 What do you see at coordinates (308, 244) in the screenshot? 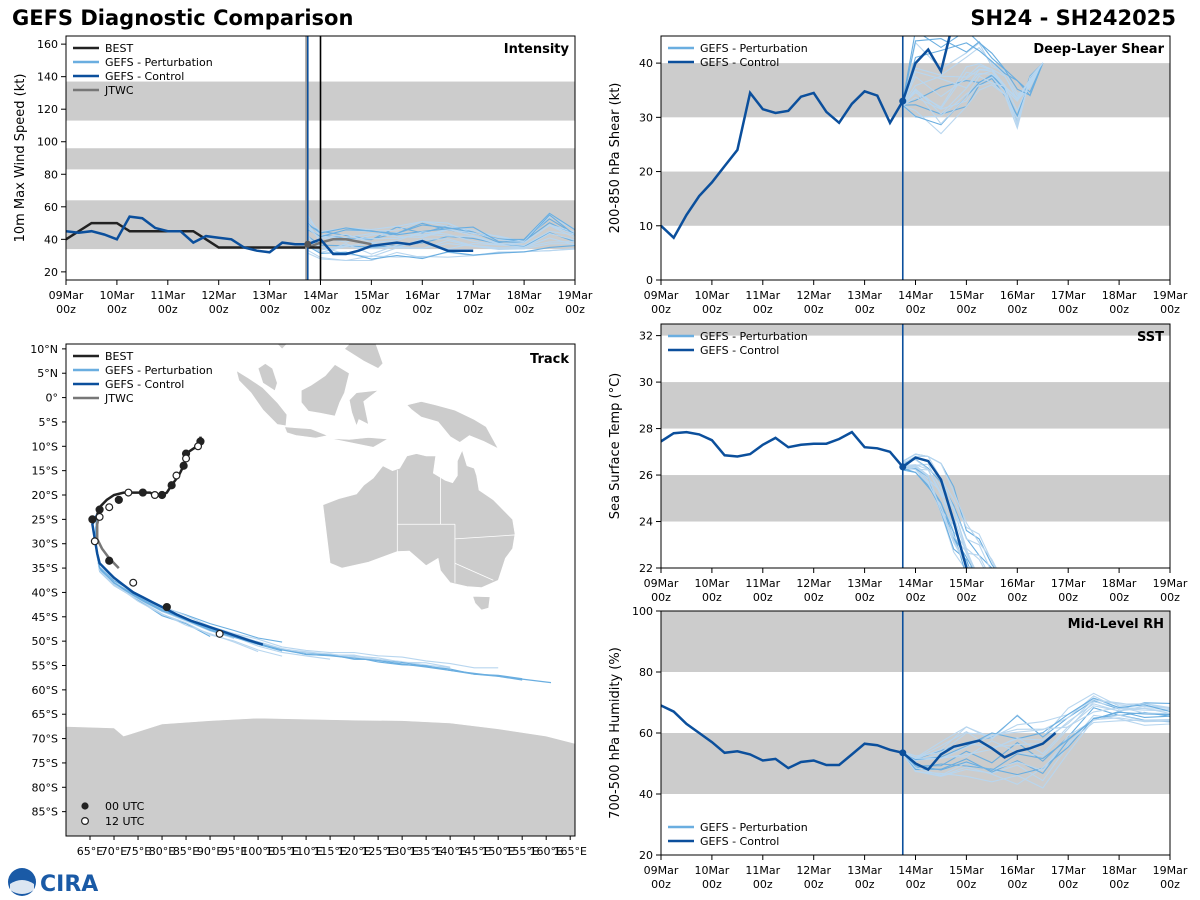
I see `init-marker` at bounding box center [308, 244].